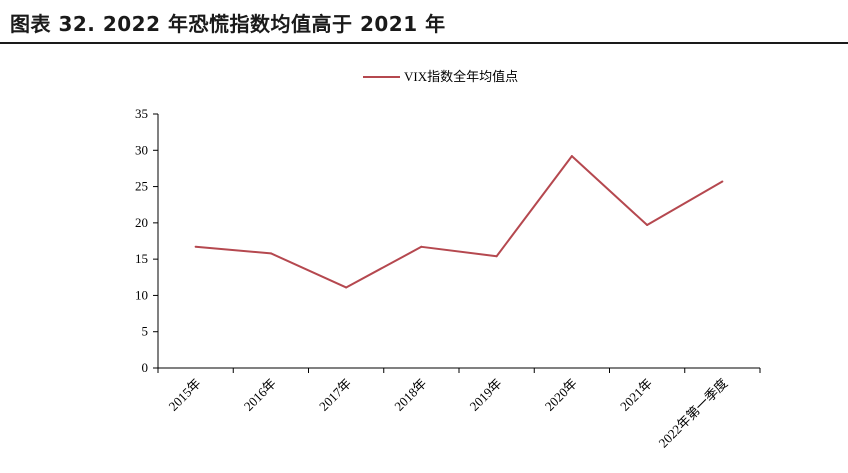  What do you see at coordinates (141, 113) in the screenshot?
I see `y-tick-label: 35` at bounding box center [141, 113].